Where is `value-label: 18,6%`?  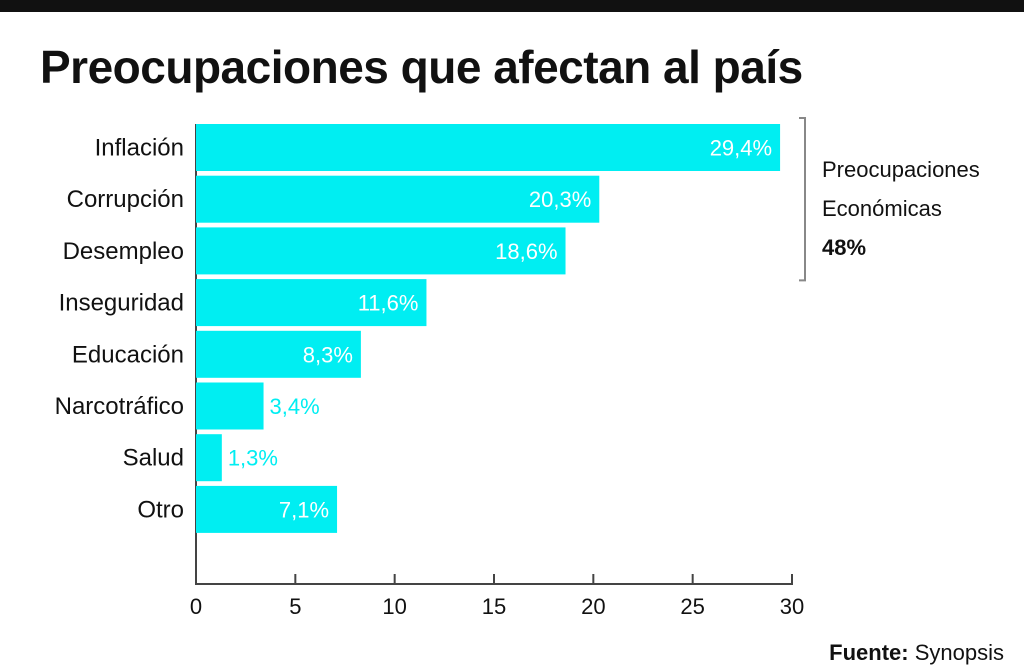
value-label: 18,6% is located at coordinates (526, 251).